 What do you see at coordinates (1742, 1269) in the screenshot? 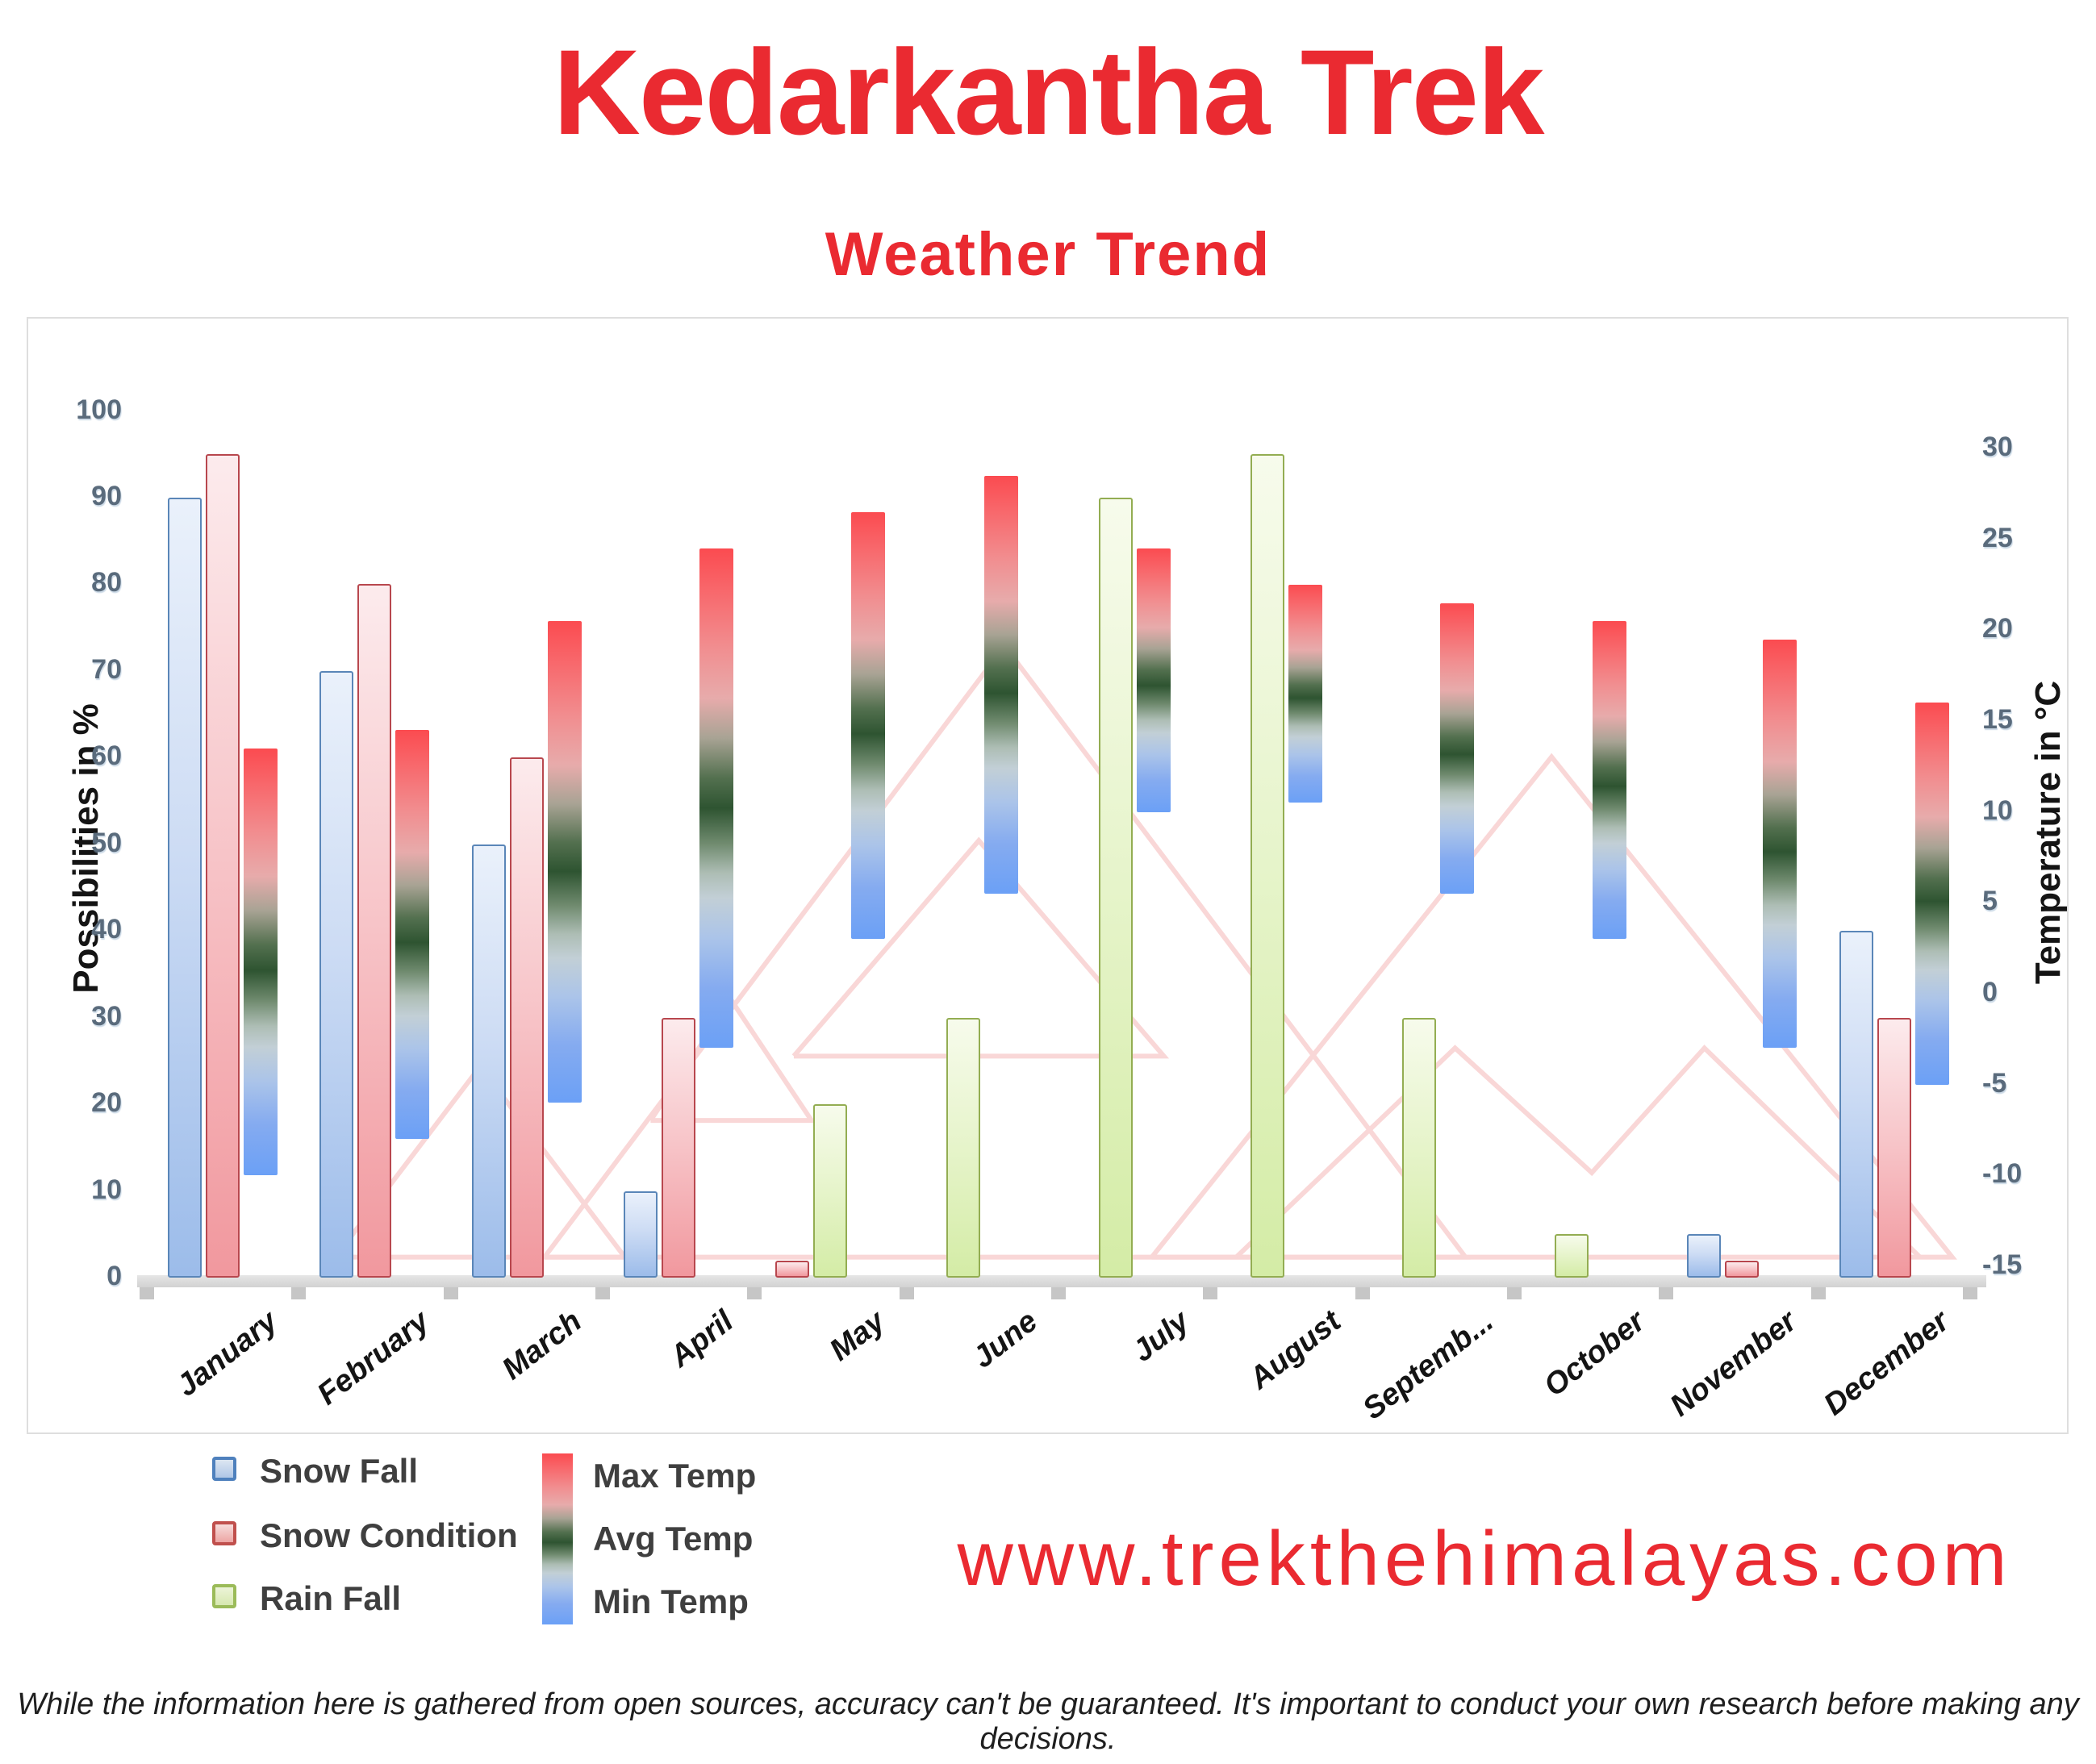
I see `bar-snow-condition-november` at bounding box center [1742, 1269].